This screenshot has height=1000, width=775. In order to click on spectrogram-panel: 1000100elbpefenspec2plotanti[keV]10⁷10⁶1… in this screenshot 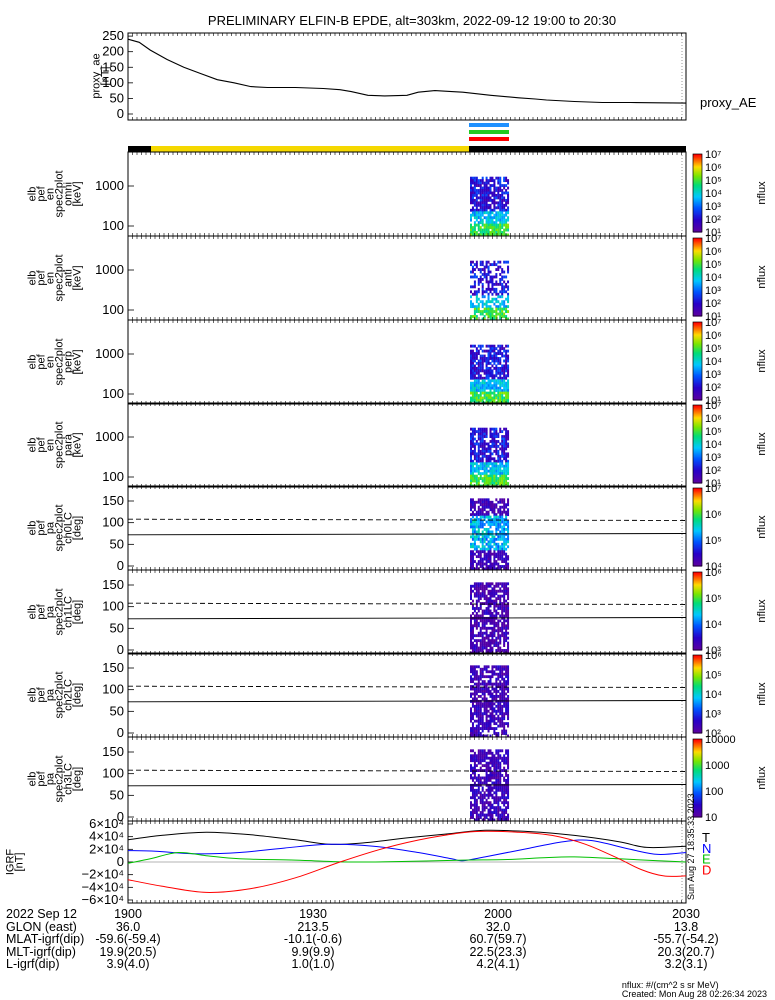, I will do `click(398, 278)`.